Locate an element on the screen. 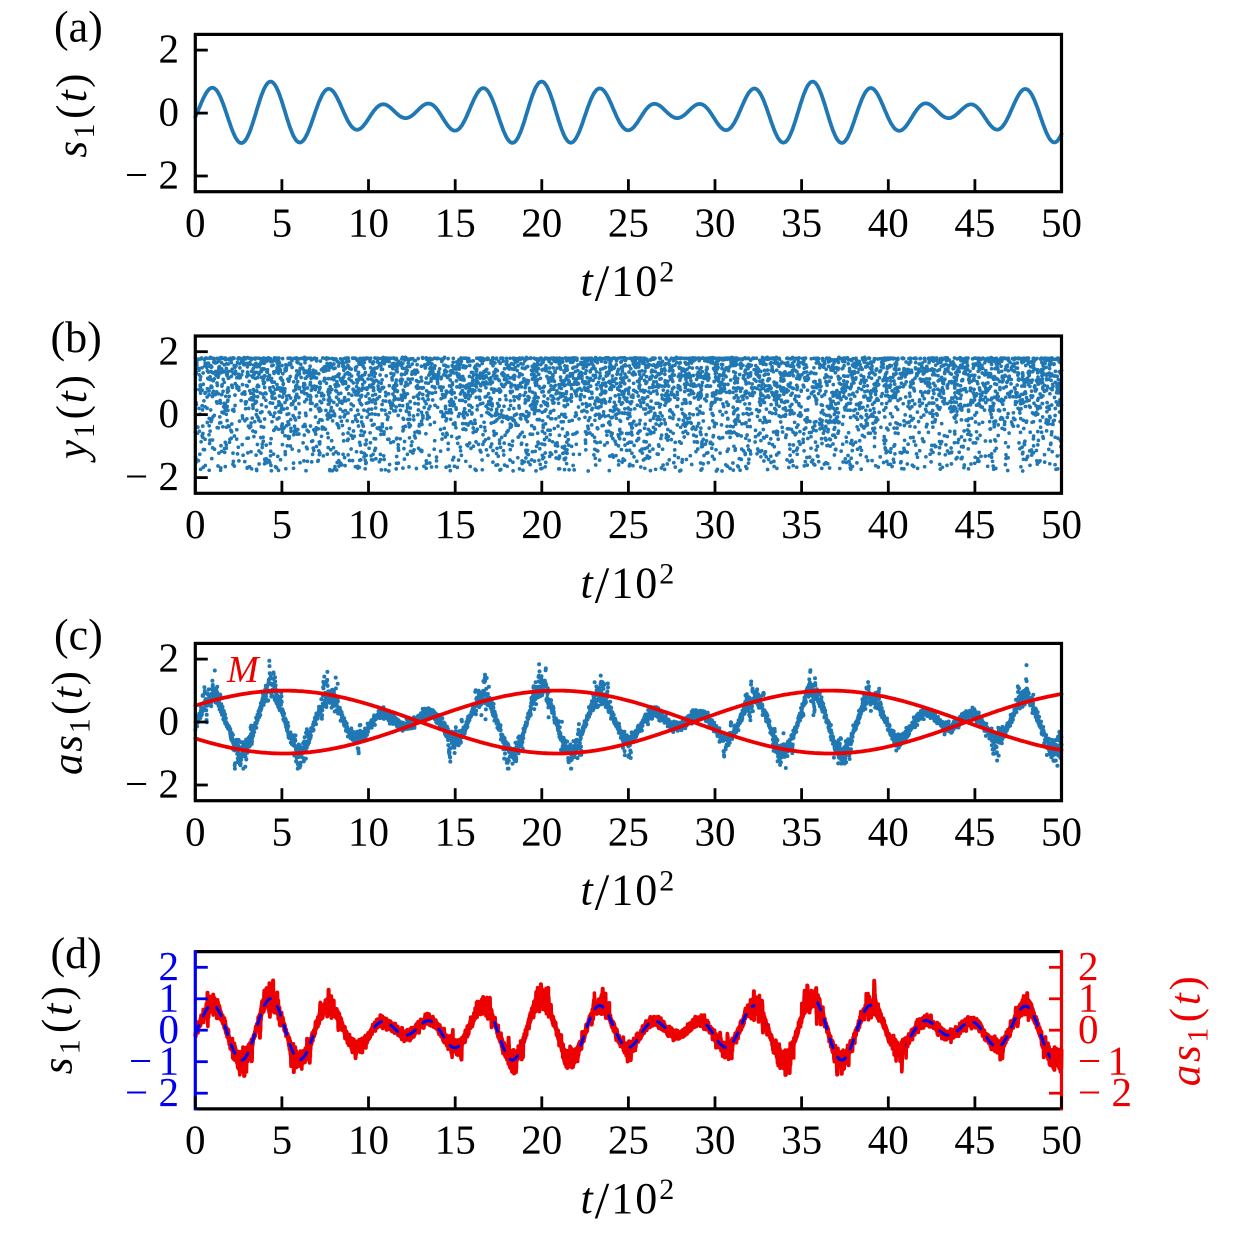 The width and height of the screenshot is (1260, 1240). svg-text: (b) is located at coordinates (76, 337).